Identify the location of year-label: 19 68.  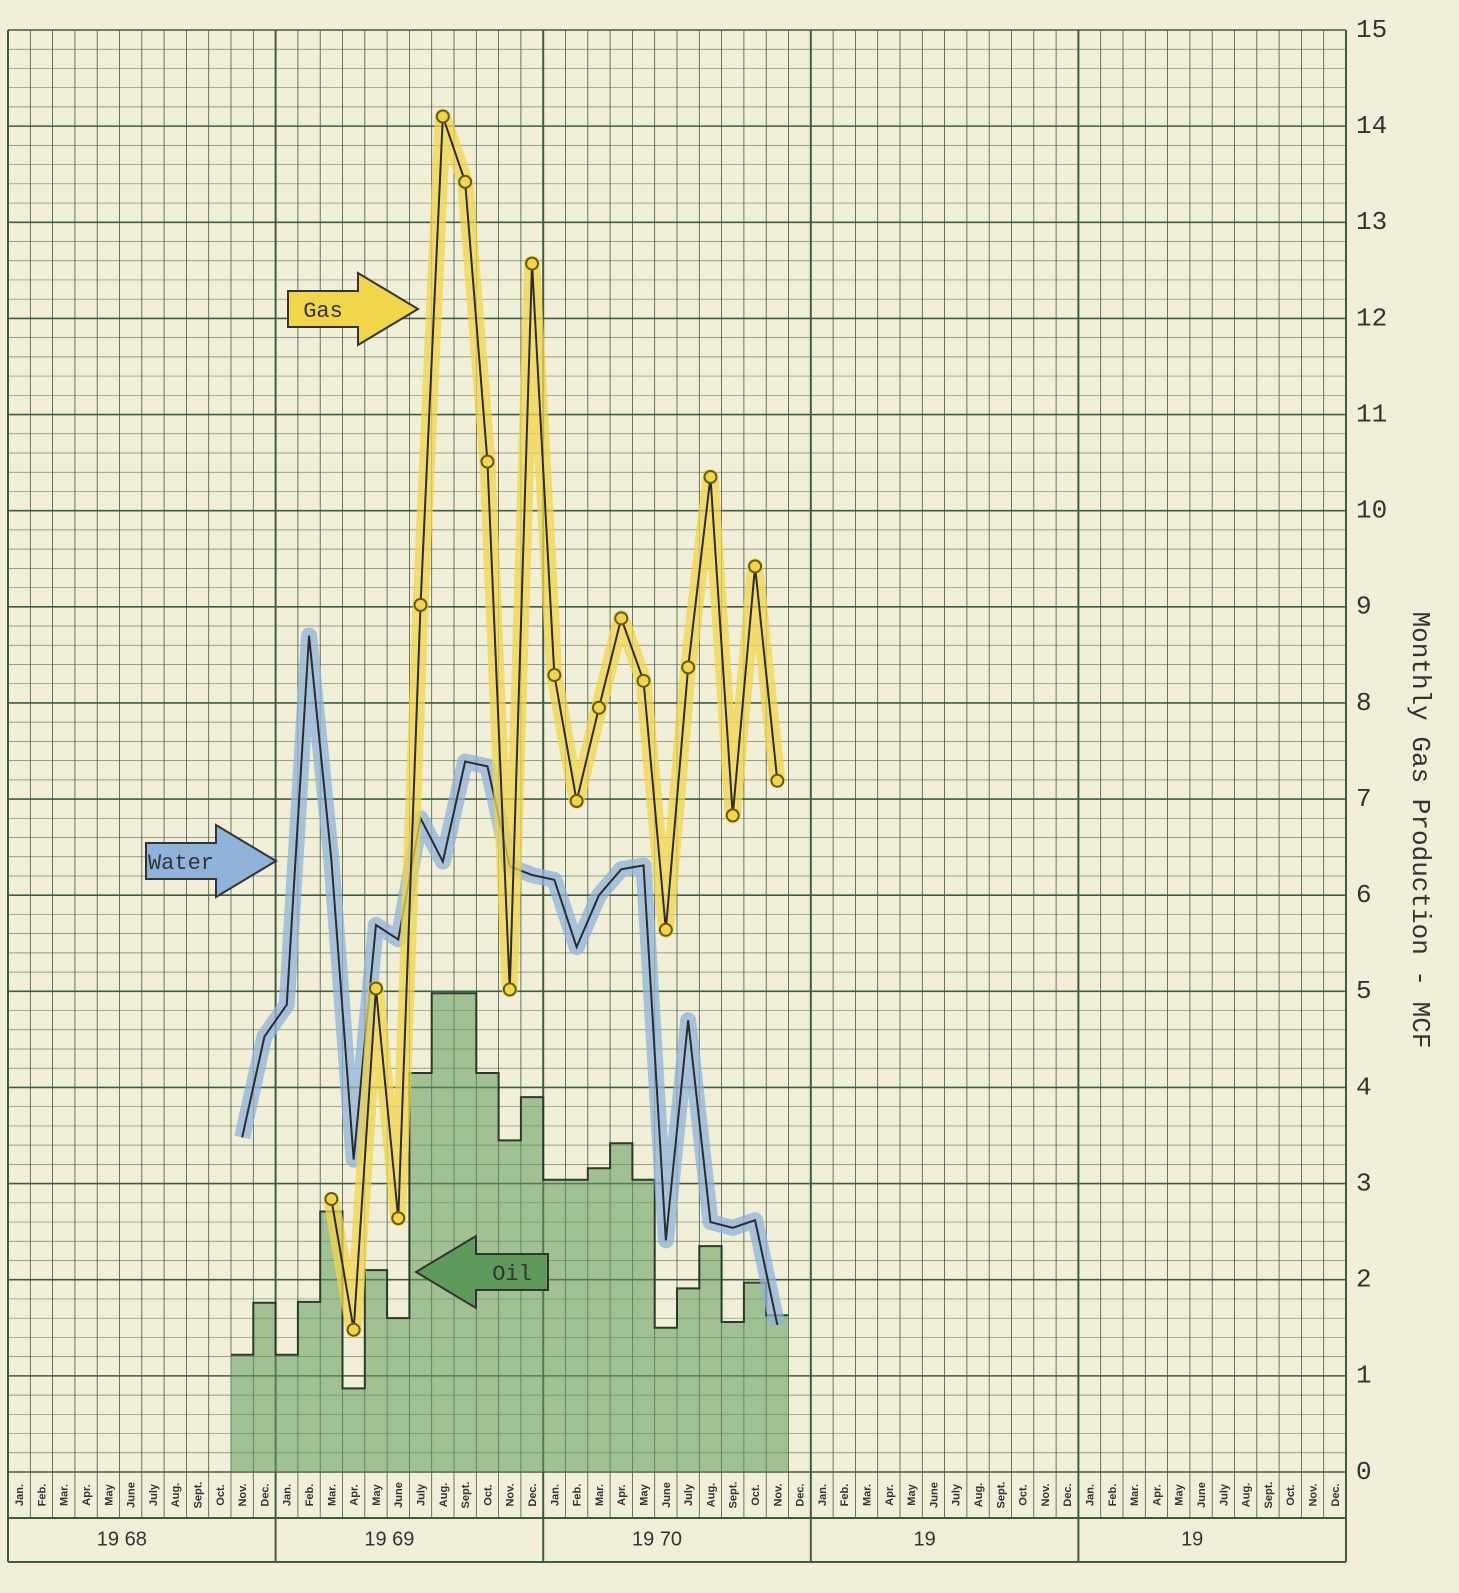
(122, 1539).